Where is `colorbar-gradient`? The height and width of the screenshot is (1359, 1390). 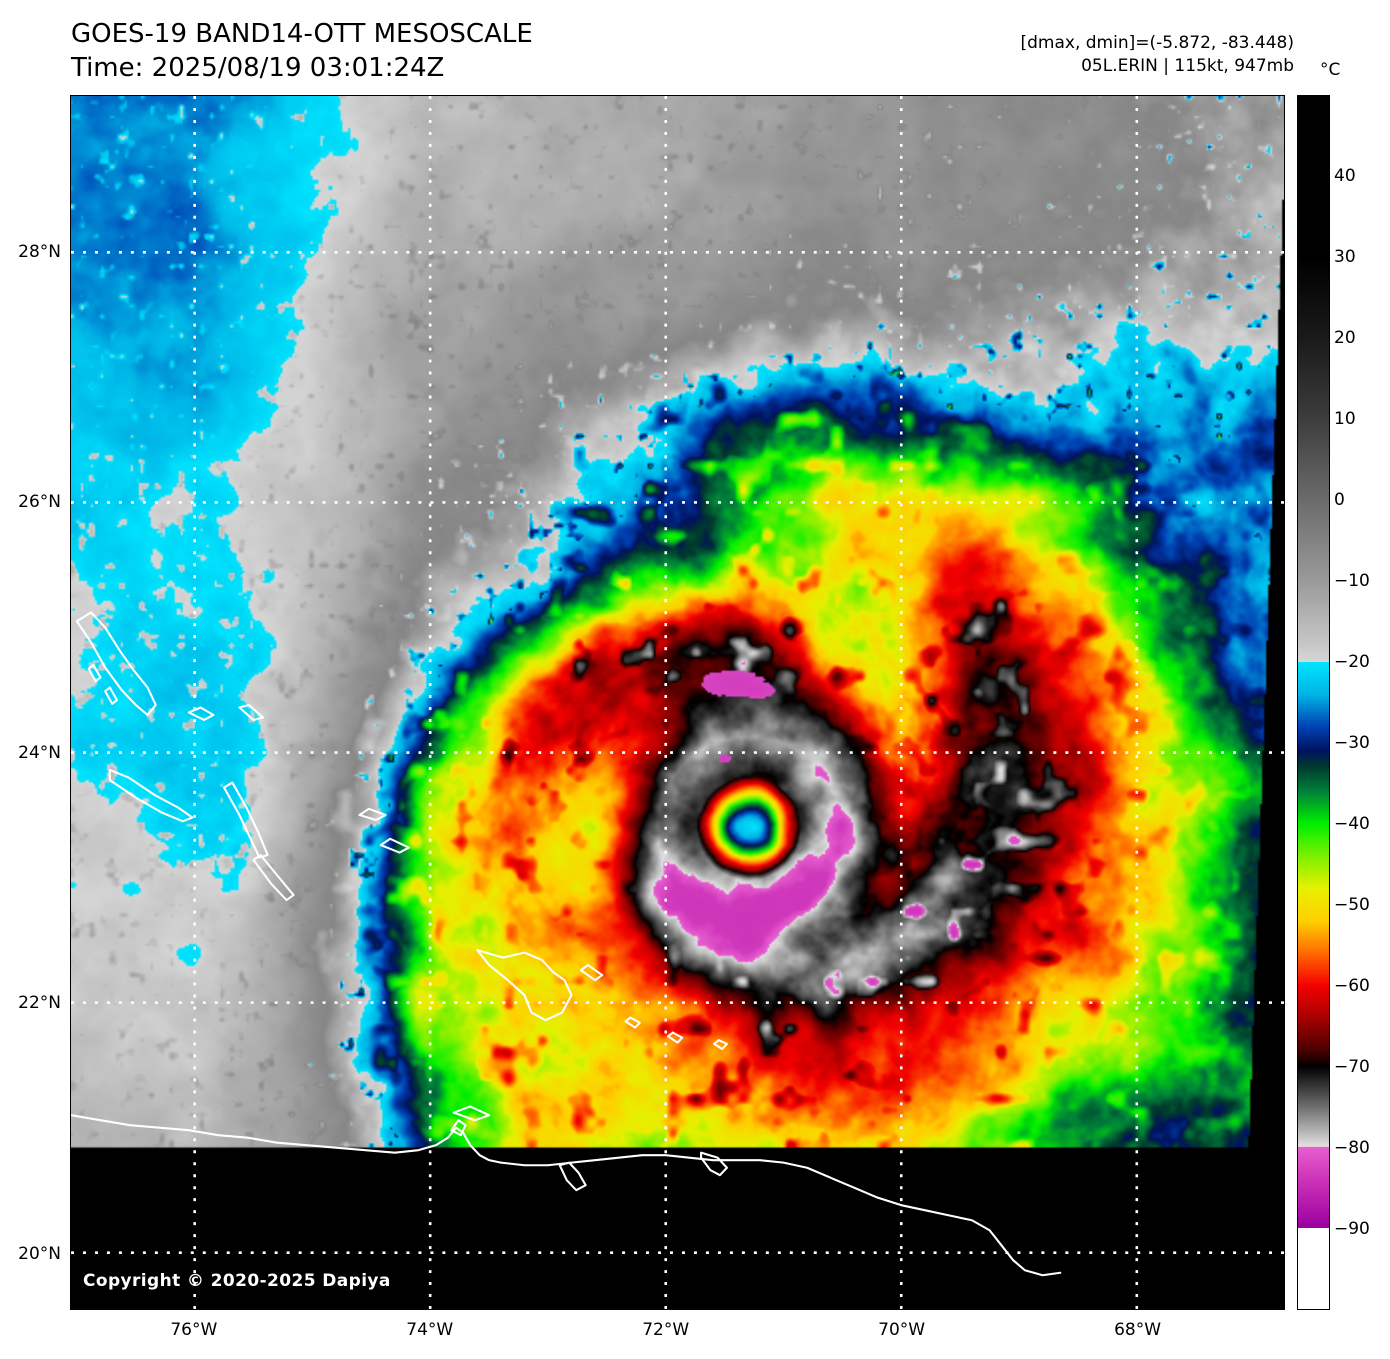
colorbar-gradient is located at coordinates (1313, 702).